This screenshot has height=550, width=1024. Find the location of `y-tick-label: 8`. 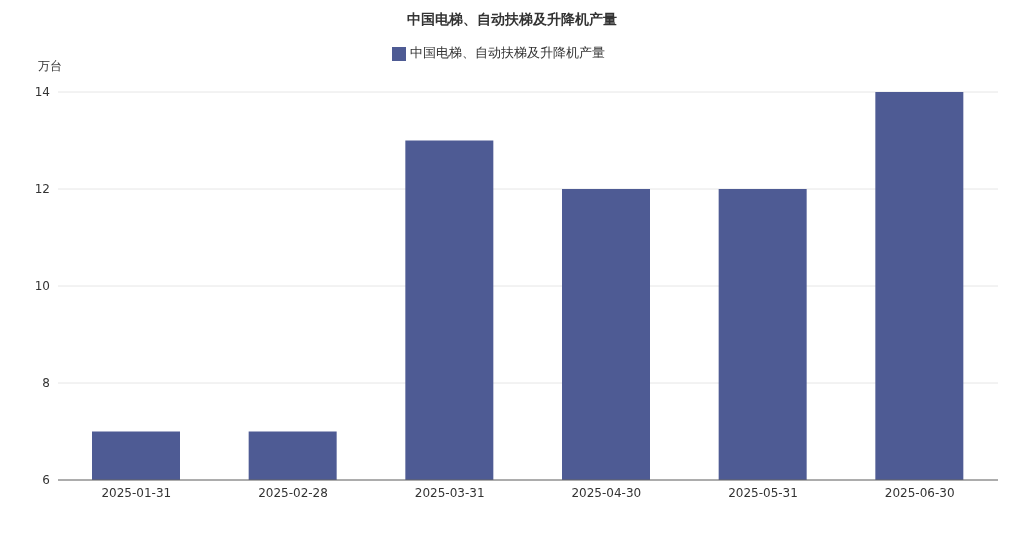

y-tick-label: 8 is located at coordinates (46, 383).